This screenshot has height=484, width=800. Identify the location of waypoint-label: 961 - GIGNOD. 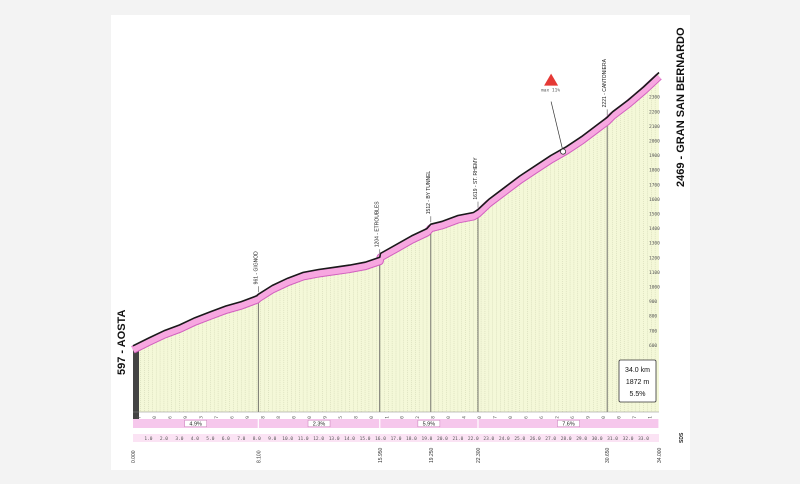
(256, 267).